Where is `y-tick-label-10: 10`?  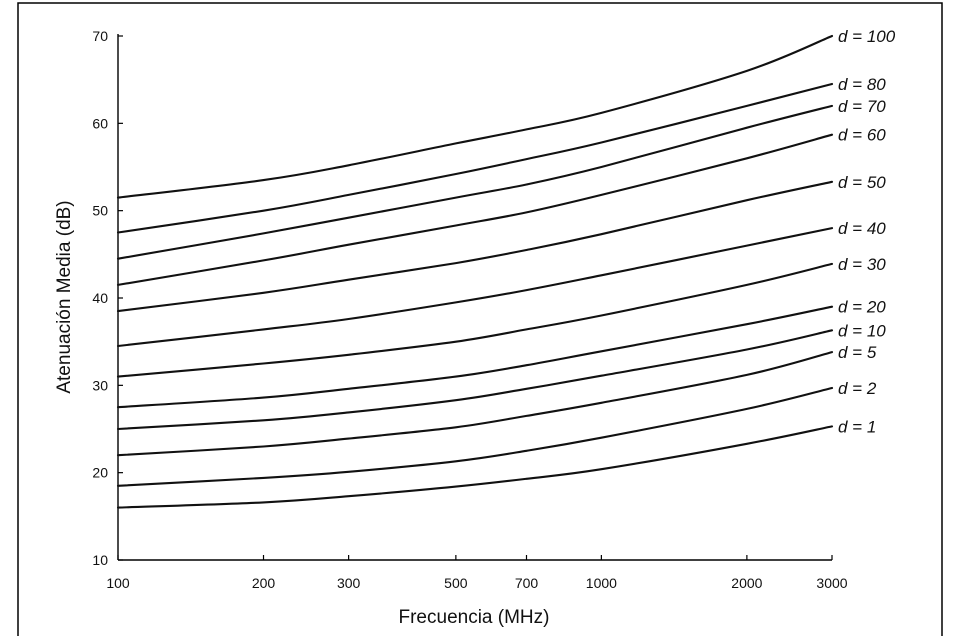
y-tick-label-10: 10 is located at coordinates (100, 560).